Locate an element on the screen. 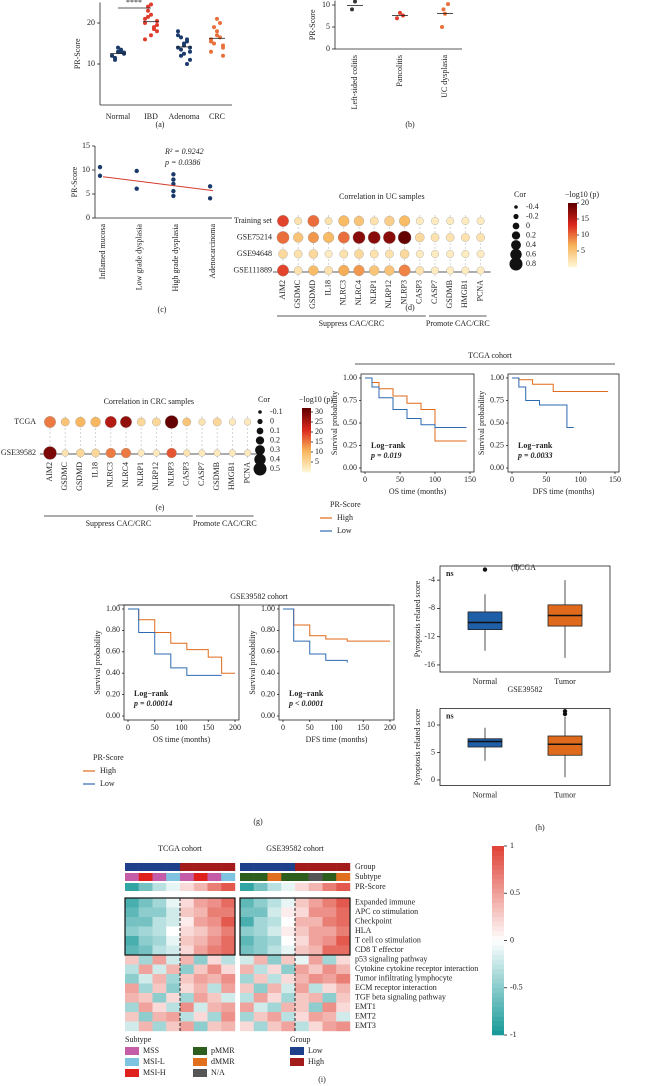 The width and height of the screenshot is (645, 1086). row-label: CD8 T effector is located at coordinates (379, 949).